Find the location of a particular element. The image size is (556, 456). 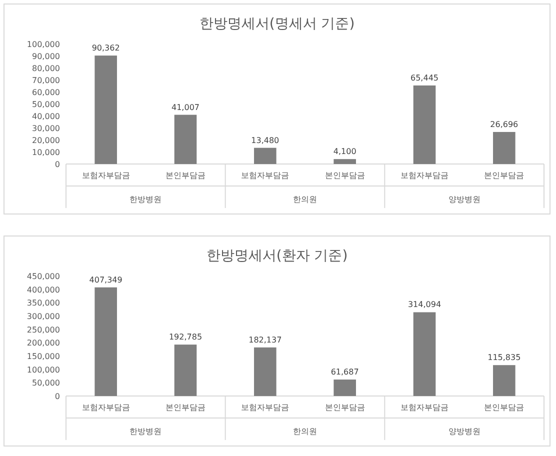

data-label: 115,835 is located at coordinates (504, 357).